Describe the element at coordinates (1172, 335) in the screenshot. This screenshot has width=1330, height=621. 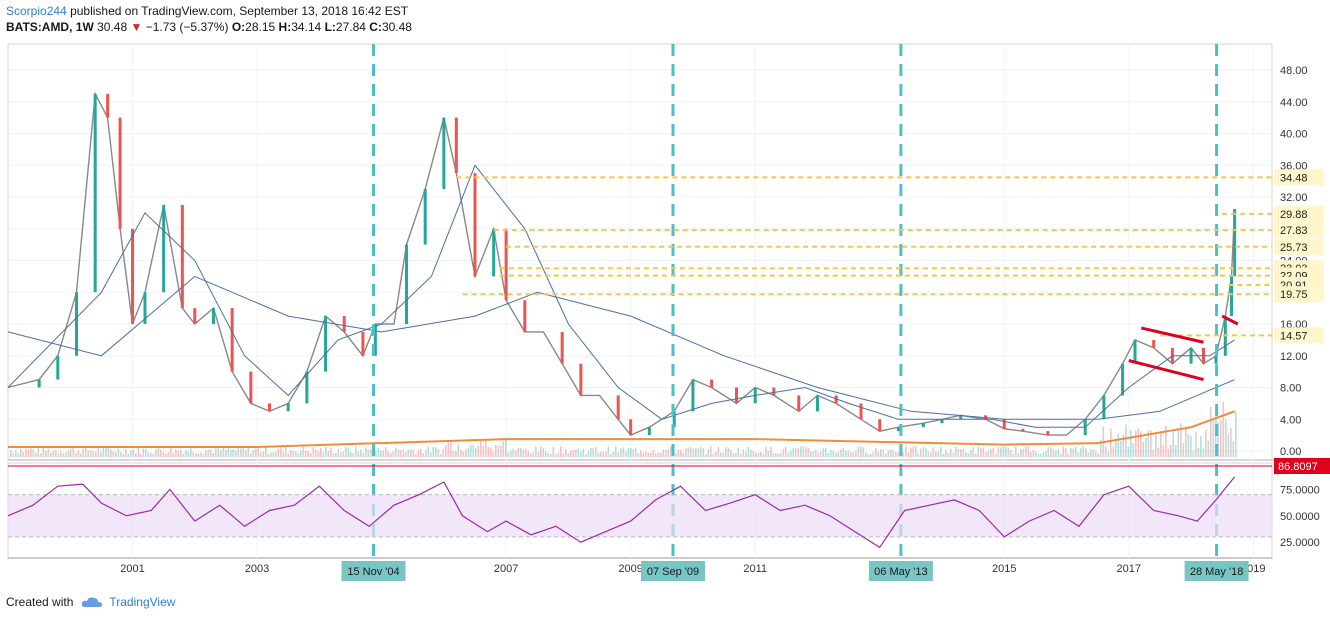
I see `channel-trend-line` at that location.